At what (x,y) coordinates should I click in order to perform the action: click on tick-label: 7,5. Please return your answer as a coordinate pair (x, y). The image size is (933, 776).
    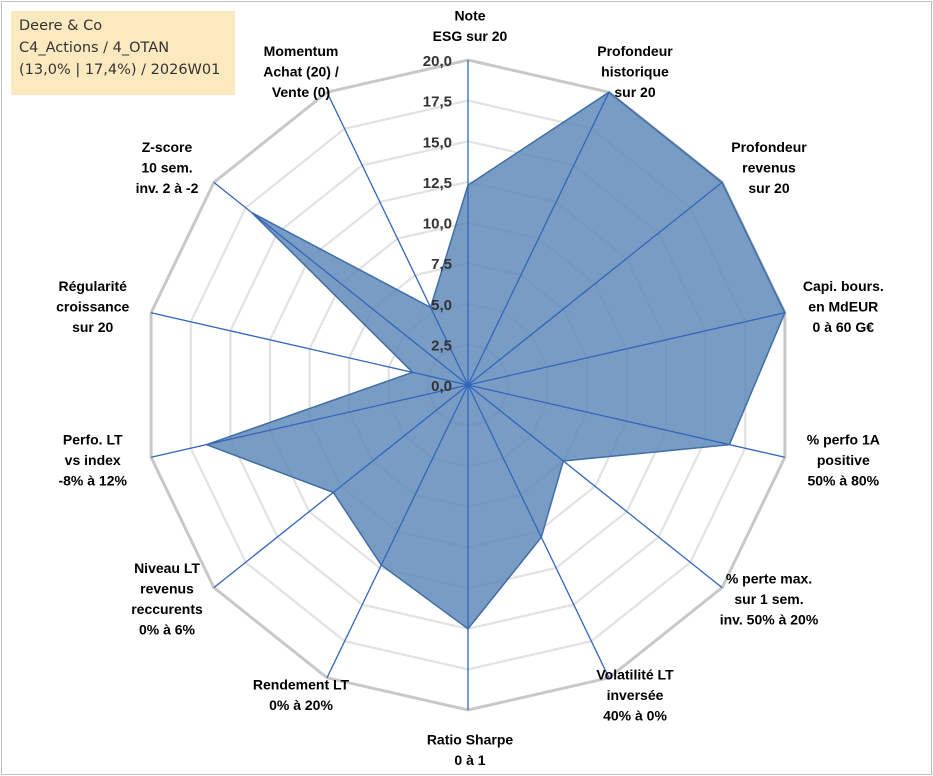
    Looking at the image, I should click on (441, 264).